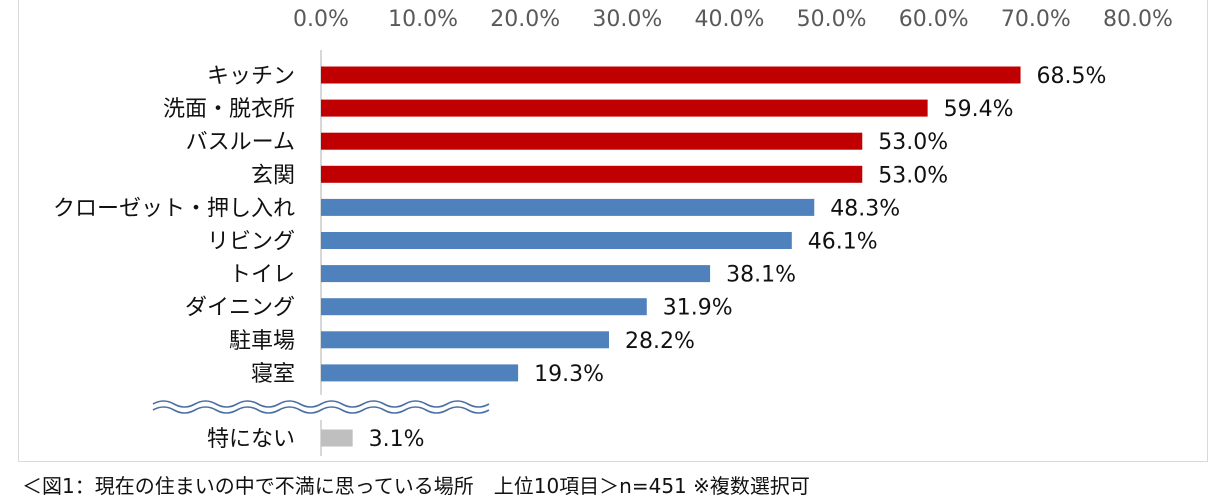 Image resolution: width=1214 pixels, height=499 pixels. What do you see at coordinates (843, 242) in the screenshot?
I see `data-label: 46.1%` at bounding box center [843, 242].